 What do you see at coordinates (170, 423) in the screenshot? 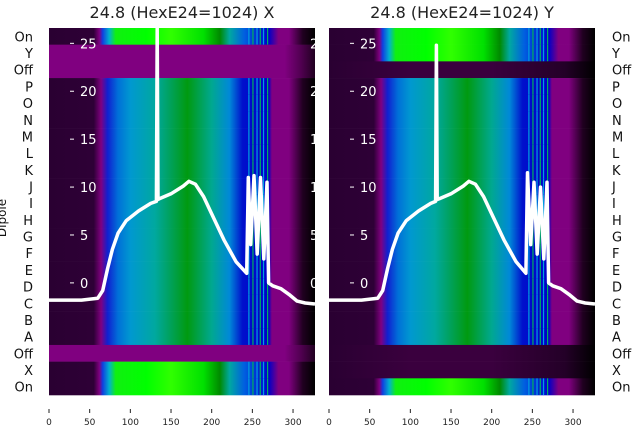
I see `xtick-label: 150` at bounding box center [170, 423].